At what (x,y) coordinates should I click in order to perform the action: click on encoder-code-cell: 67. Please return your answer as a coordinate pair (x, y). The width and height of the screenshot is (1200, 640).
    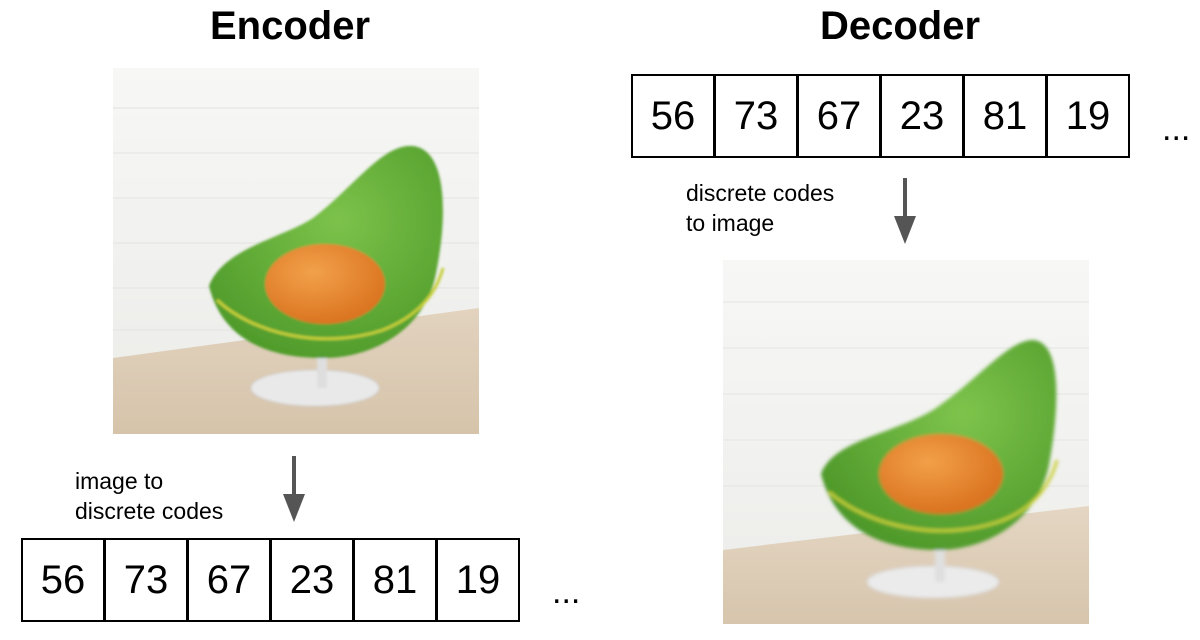
    Looking at the image, I should click on (229, 580).